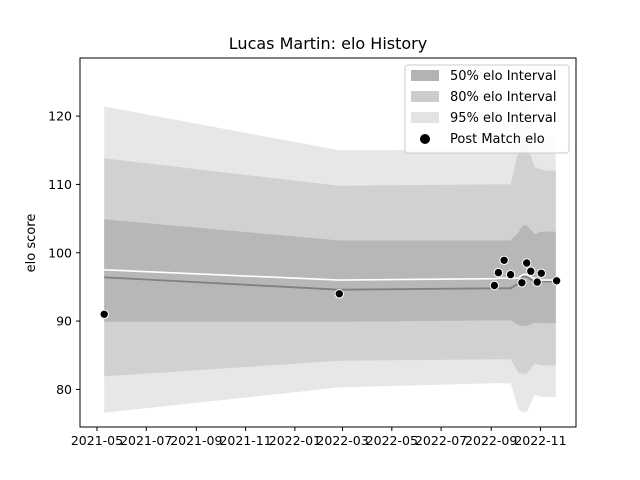 The width and height of the screenshot is (640, 480). Describe the element at coordinates (146, 440) in the screenshot. I see `x-tick-label: 2021-07` at that location.